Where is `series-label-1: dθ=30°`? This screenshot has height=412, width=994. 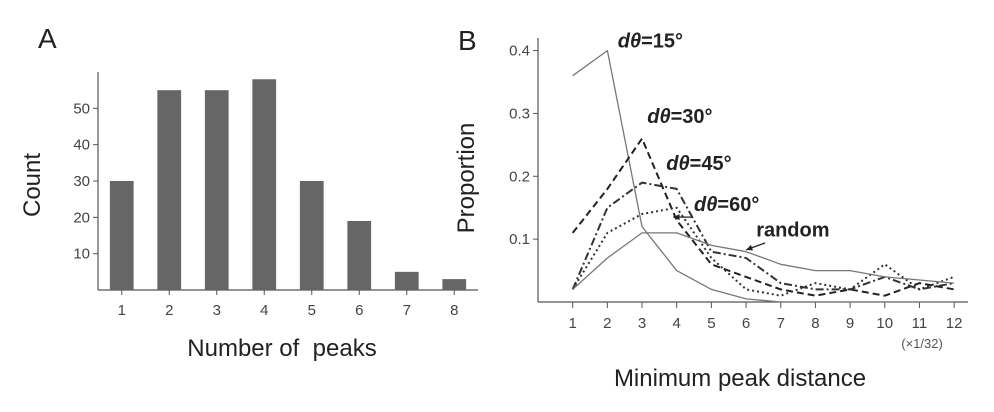
series-label-1: dθ=30° is located at coordinates (679, 117).